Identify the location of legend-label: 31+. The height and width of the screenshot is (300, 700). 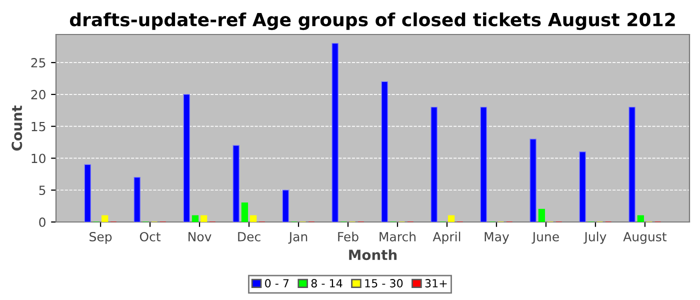
(436, 283).